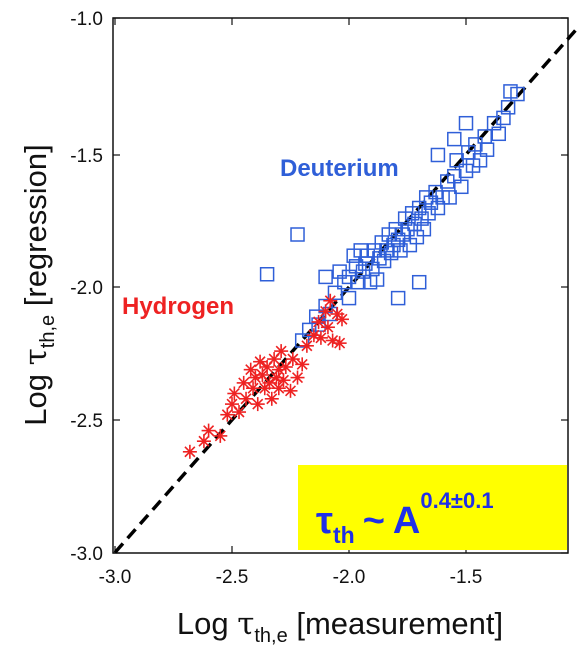 This screenshot has height=646, width=581. Describe the element at coordinates (344, 535) in the screenshot. I see `formula-tau-subscript: th` at that location.